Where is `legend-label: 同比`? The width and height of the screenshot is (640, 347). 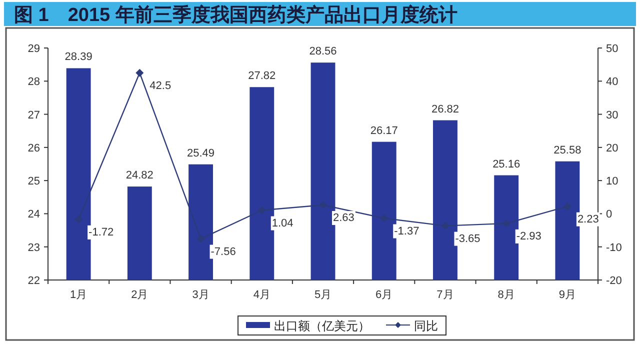
legend-label: 同比 is located at coordinates (426, 326).